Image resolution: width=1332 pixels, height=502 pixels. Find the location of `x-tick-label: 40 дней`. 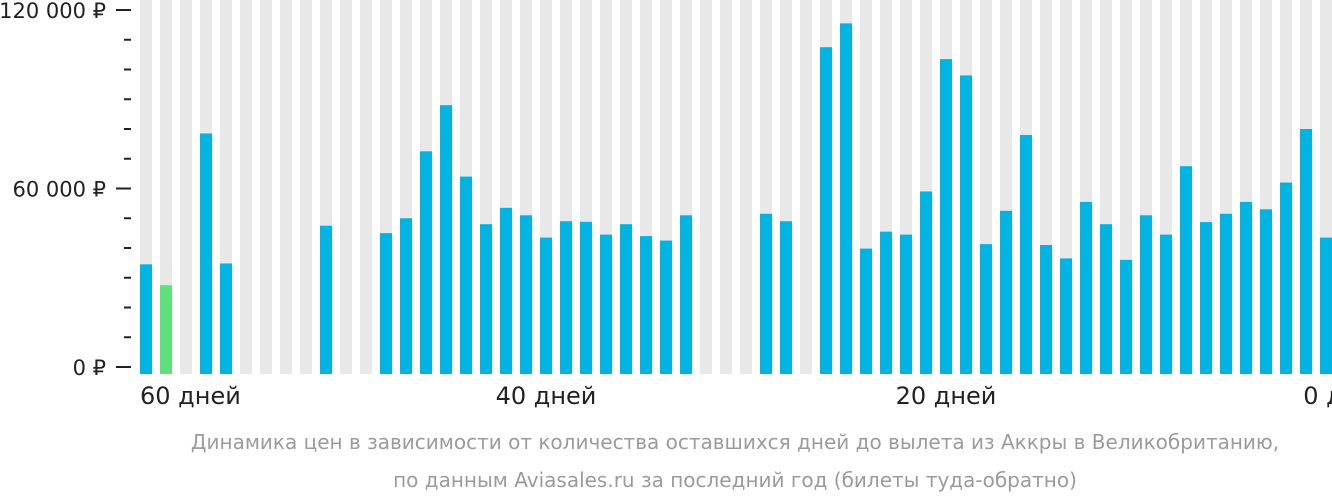

x-tick-label: 40 дней is located at coordinates (546, 396).